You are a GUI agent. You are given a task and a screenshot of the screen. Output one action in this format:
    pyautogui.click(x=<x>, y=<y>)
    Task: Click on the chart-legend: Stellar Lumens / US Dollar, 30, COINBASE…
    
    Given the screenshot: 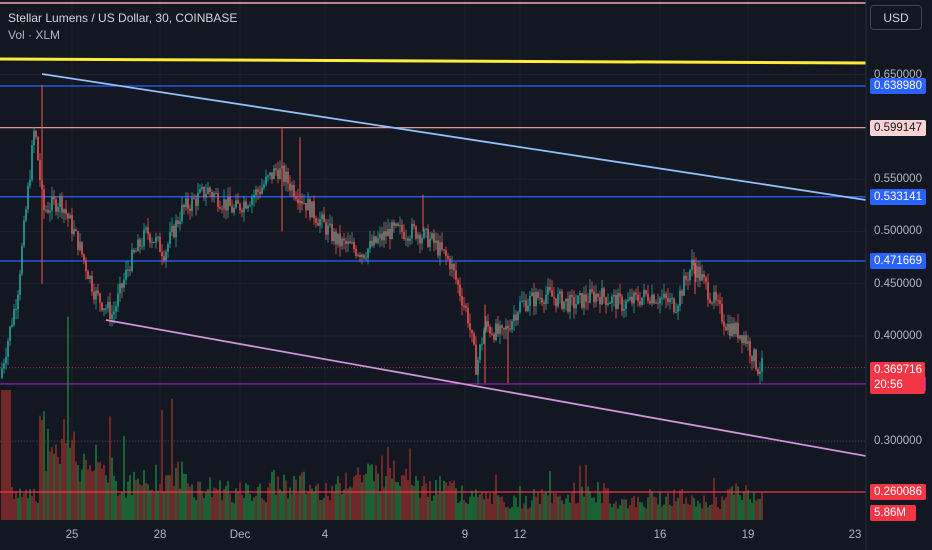 What is the action you would take?
    pyautogui.click(x=122, y=27)
    